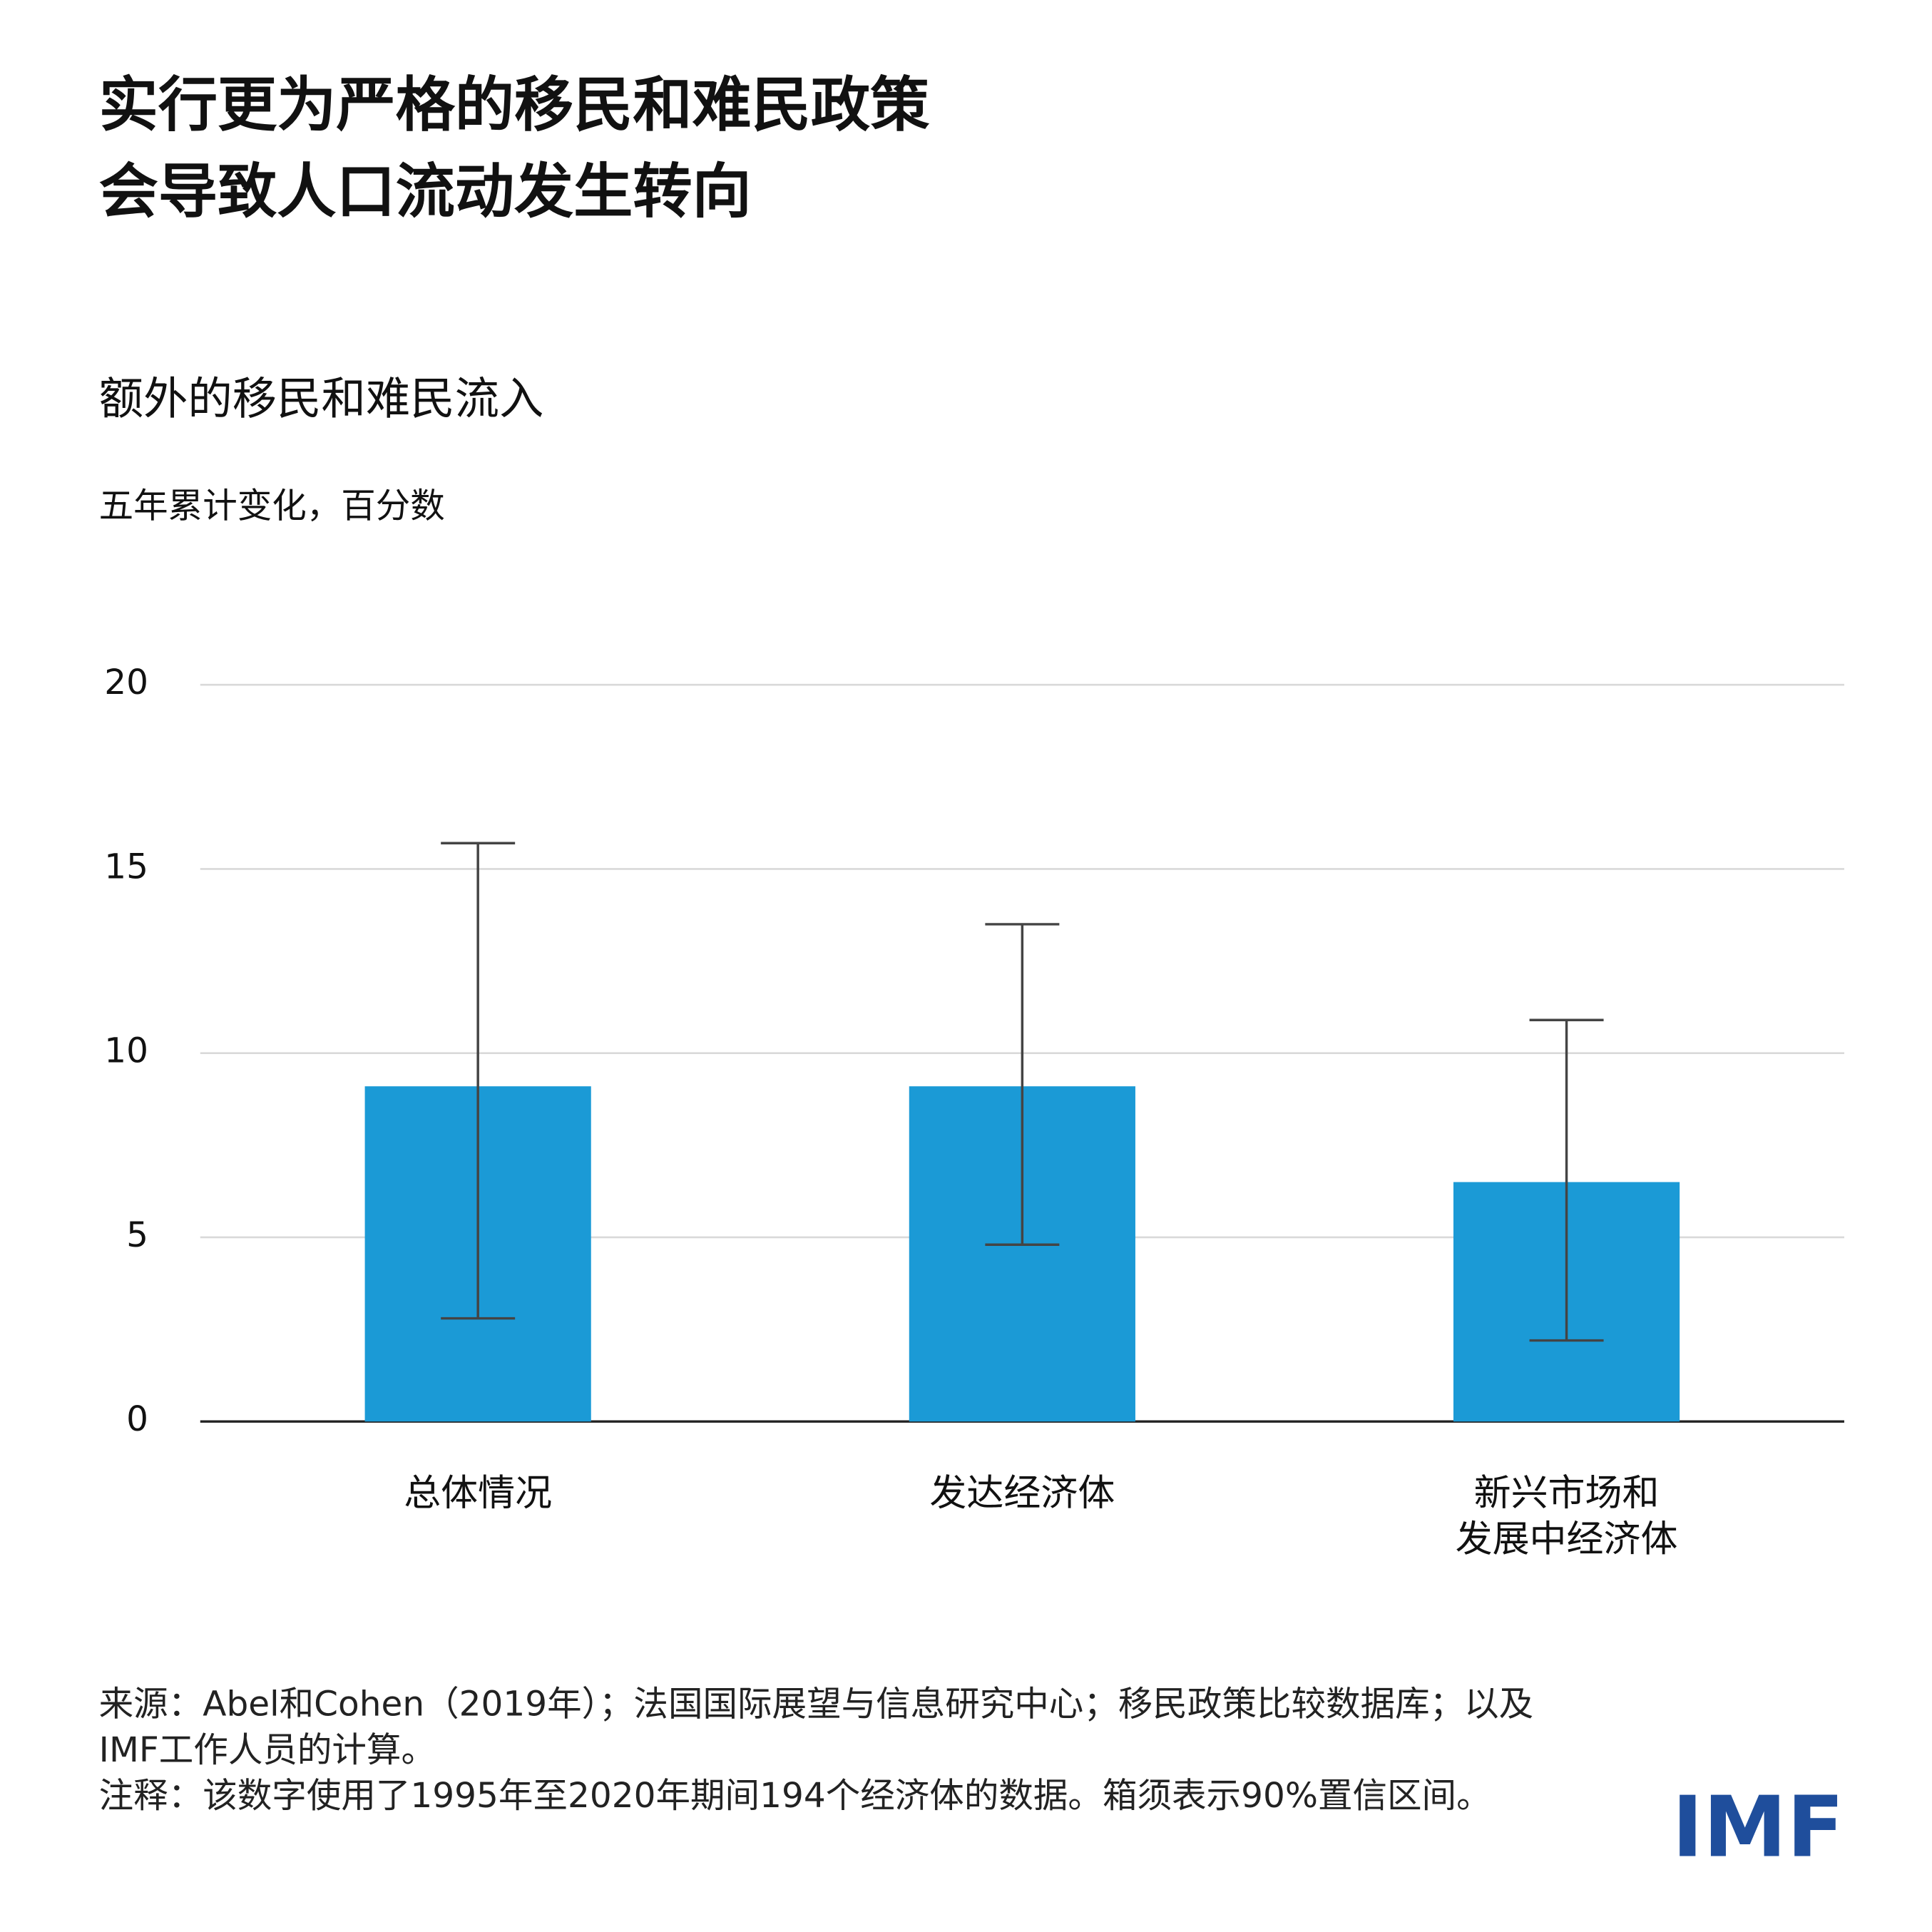 The width and height of the screenshot is (1932, 1932). What do you see at coordinates (126, 867) in the screenshot?
I see `y-tick-label: 15` at bounding box center [126, 867].